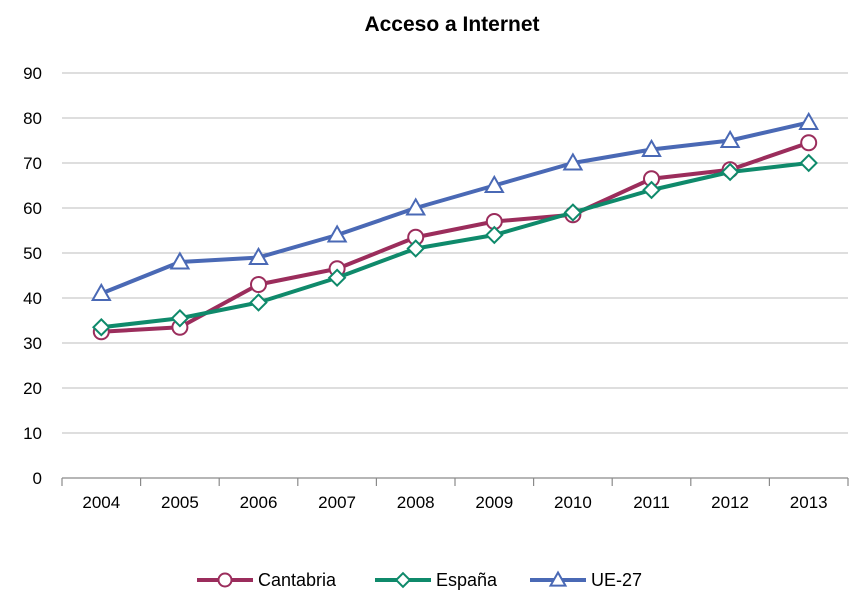 The image size is (849, 597). I want to click on y-tick-label-80: 80, so click(32, 118).